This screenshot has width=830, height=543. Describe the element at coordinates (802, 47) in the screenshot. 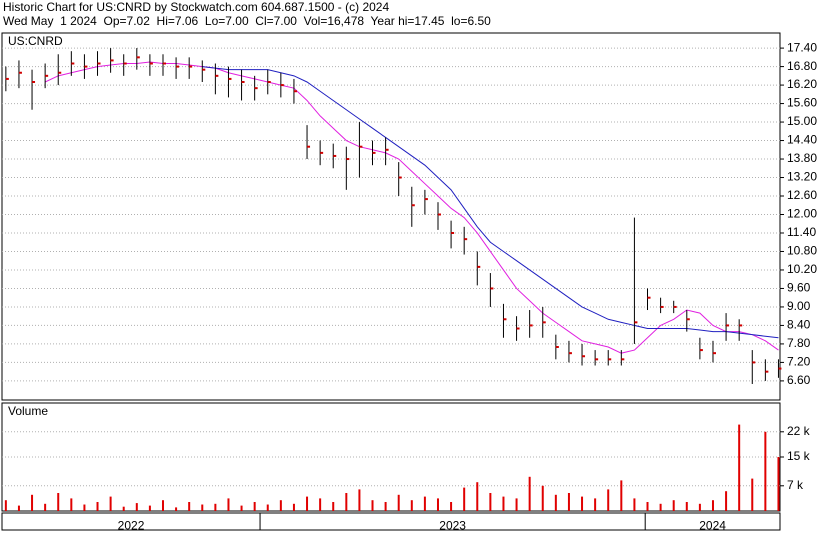

I see `y-tick-label: 17.40` at that location.